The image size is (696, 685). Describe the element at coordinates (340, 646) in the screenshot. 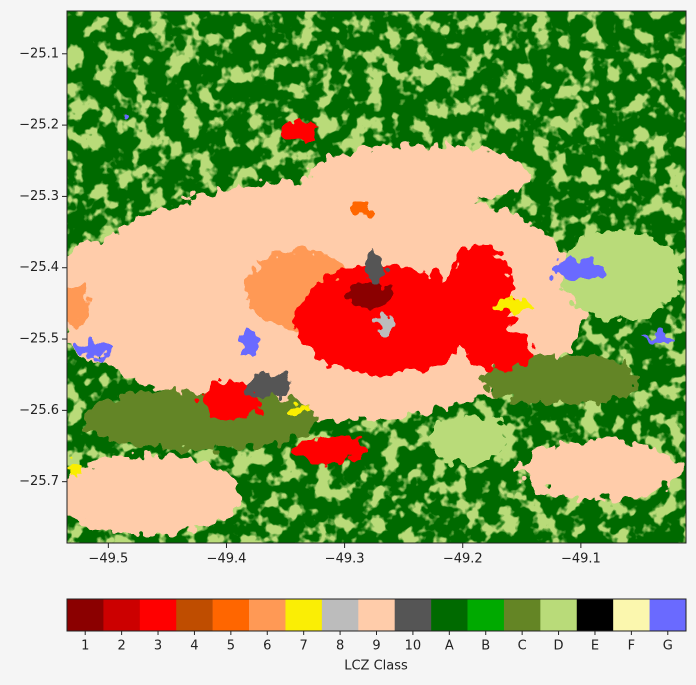

I see `colorbar-tick-label: 8` at that location.